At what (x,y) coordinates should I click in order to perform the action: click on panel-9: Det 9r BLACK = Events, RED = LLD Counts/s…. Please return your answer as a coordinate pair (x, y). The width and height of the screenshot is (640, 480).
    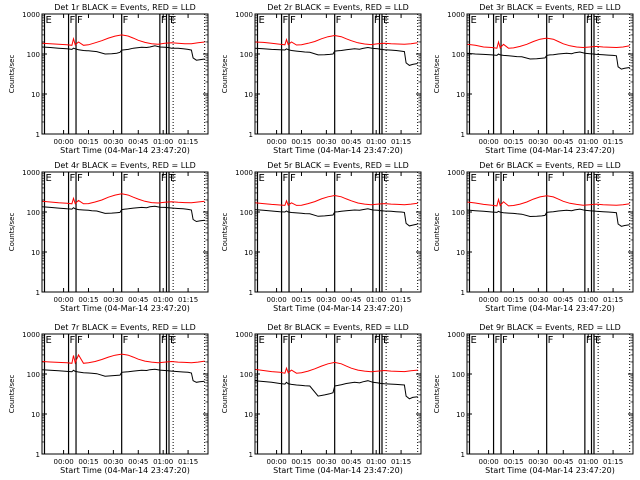
    Looking at the image, I should click on (533, 399).